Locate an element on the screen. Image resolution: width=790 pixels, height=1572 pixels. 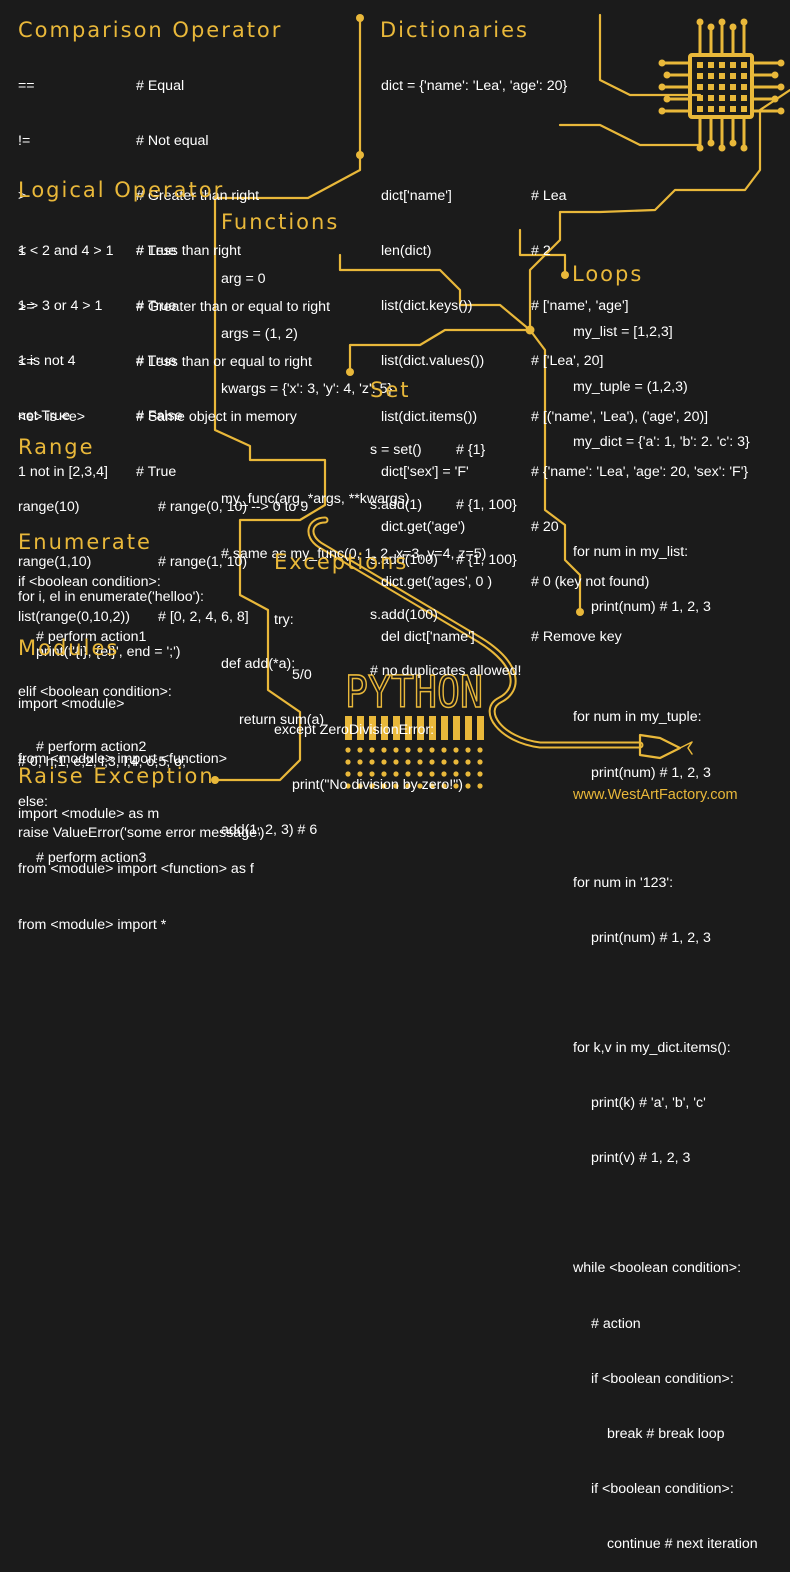
exceptions-title: Exceptions is located at coordinates (341, 562).